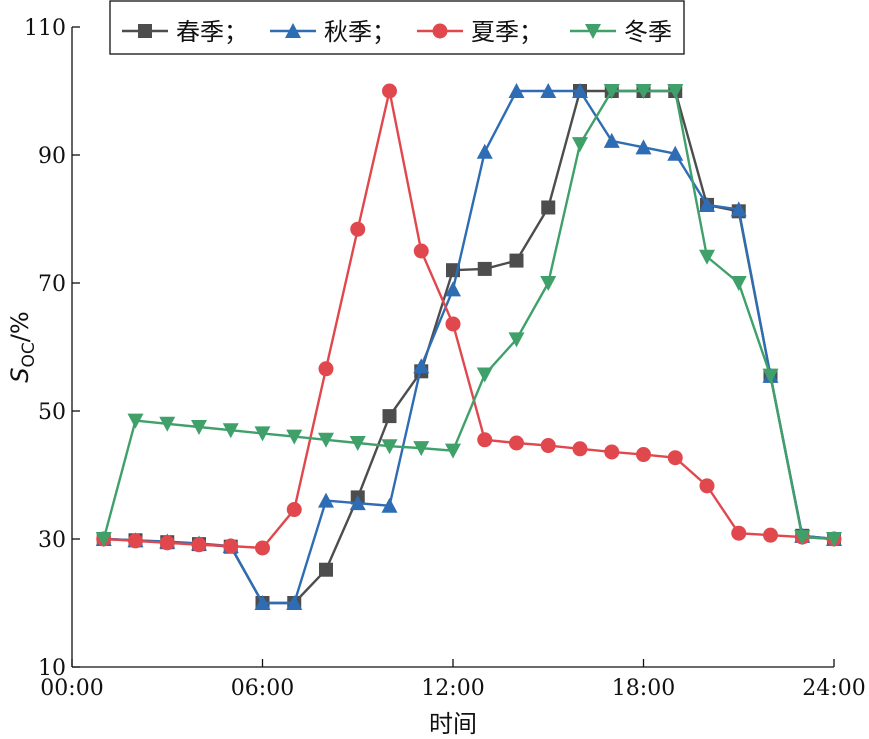 The height and width of the screenshot is (739, 869). Describe the element at coordinates (20, 374) in the screenshot. I see `y-axis-label-main: S` at that location.